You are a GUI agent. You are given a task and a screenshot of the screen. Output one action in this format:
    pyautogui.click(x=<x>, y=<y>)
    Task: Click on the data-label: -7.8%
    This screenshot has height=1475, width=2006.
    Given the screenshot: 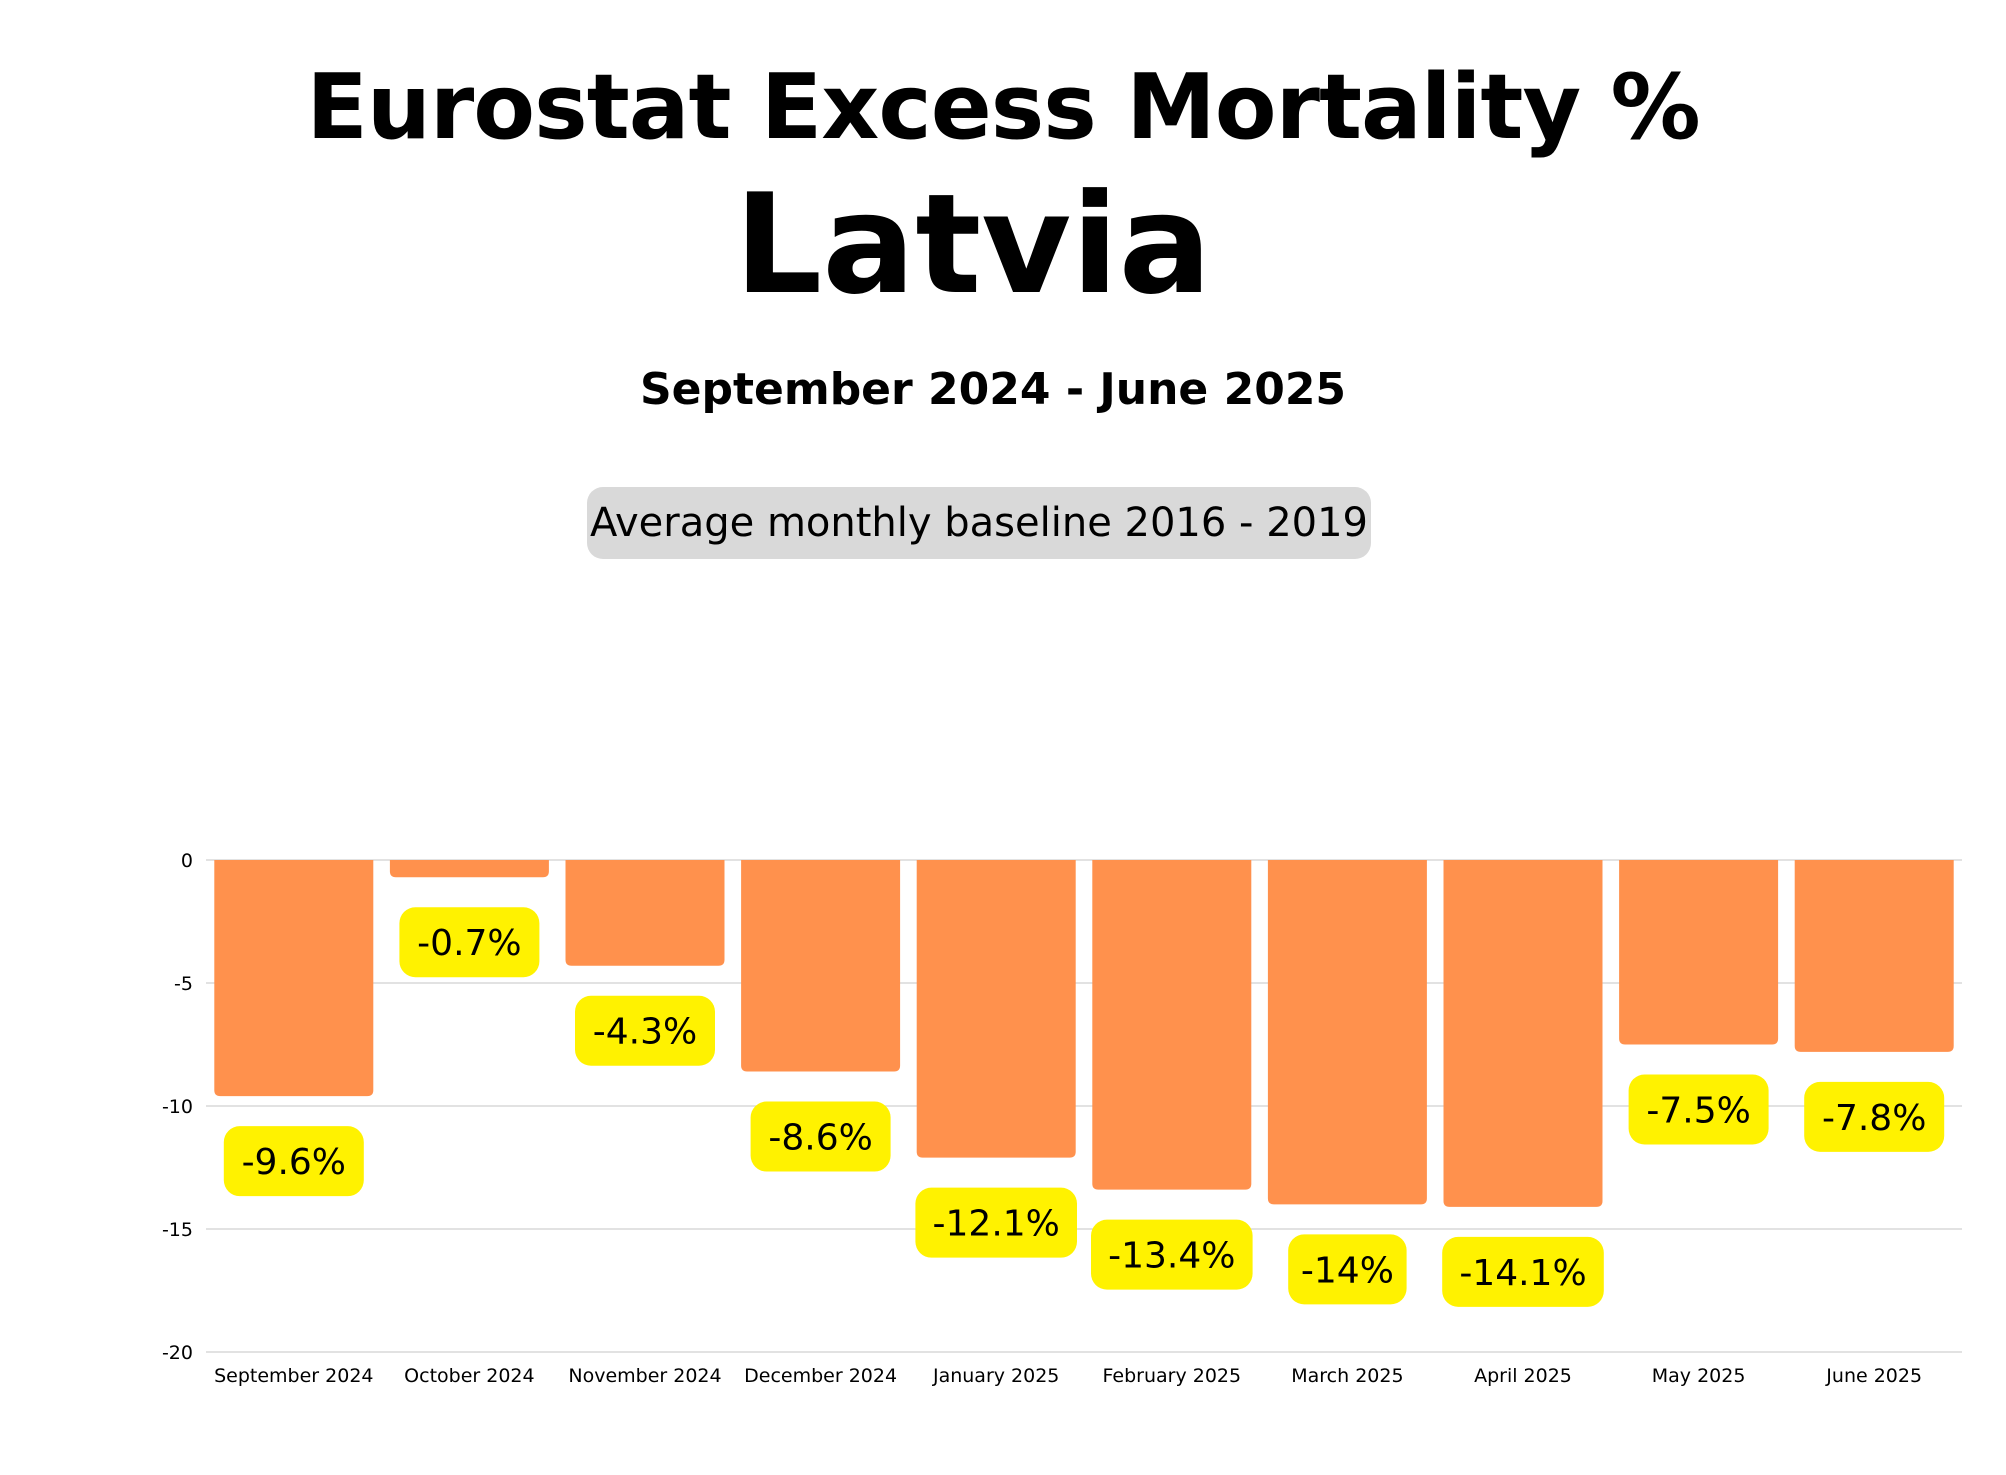 What is the action you would take?
    pyautogui.click(x=1874, y=1118)
    